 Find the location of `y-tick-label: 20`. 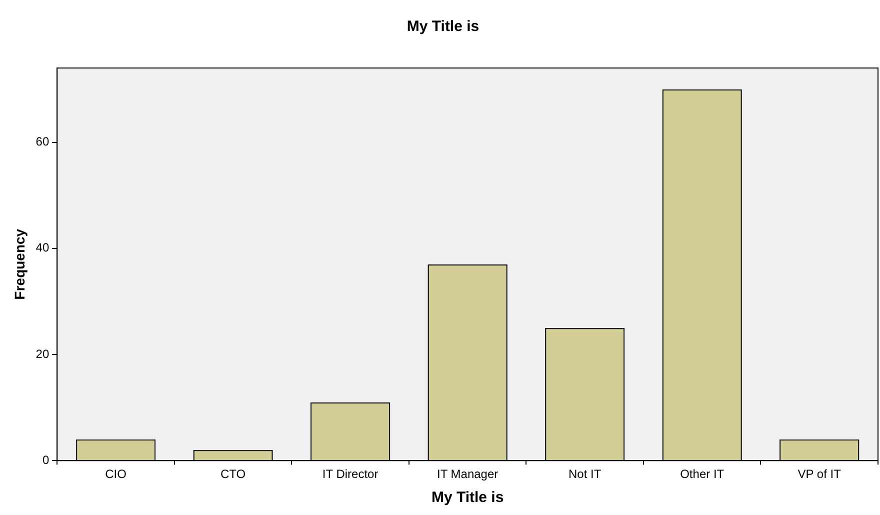

y-tick-label: 20 is located at coordinates (43, 353).